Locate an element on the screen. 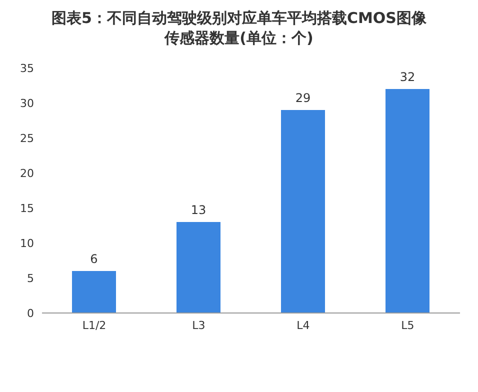 The height and width of the screenshot is (392, 478). data-label: 29 is located at coordinates (303, 98).